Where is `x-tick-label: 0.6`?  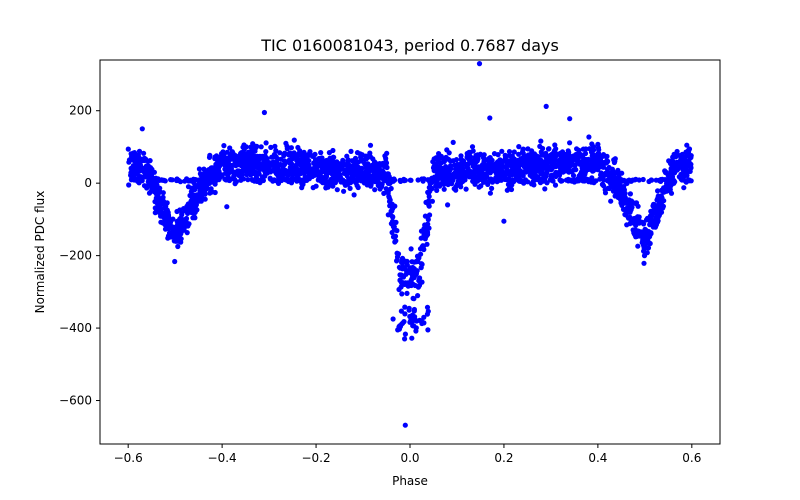
x-tick-label: 0.6 is located at coordinates (691, 458).